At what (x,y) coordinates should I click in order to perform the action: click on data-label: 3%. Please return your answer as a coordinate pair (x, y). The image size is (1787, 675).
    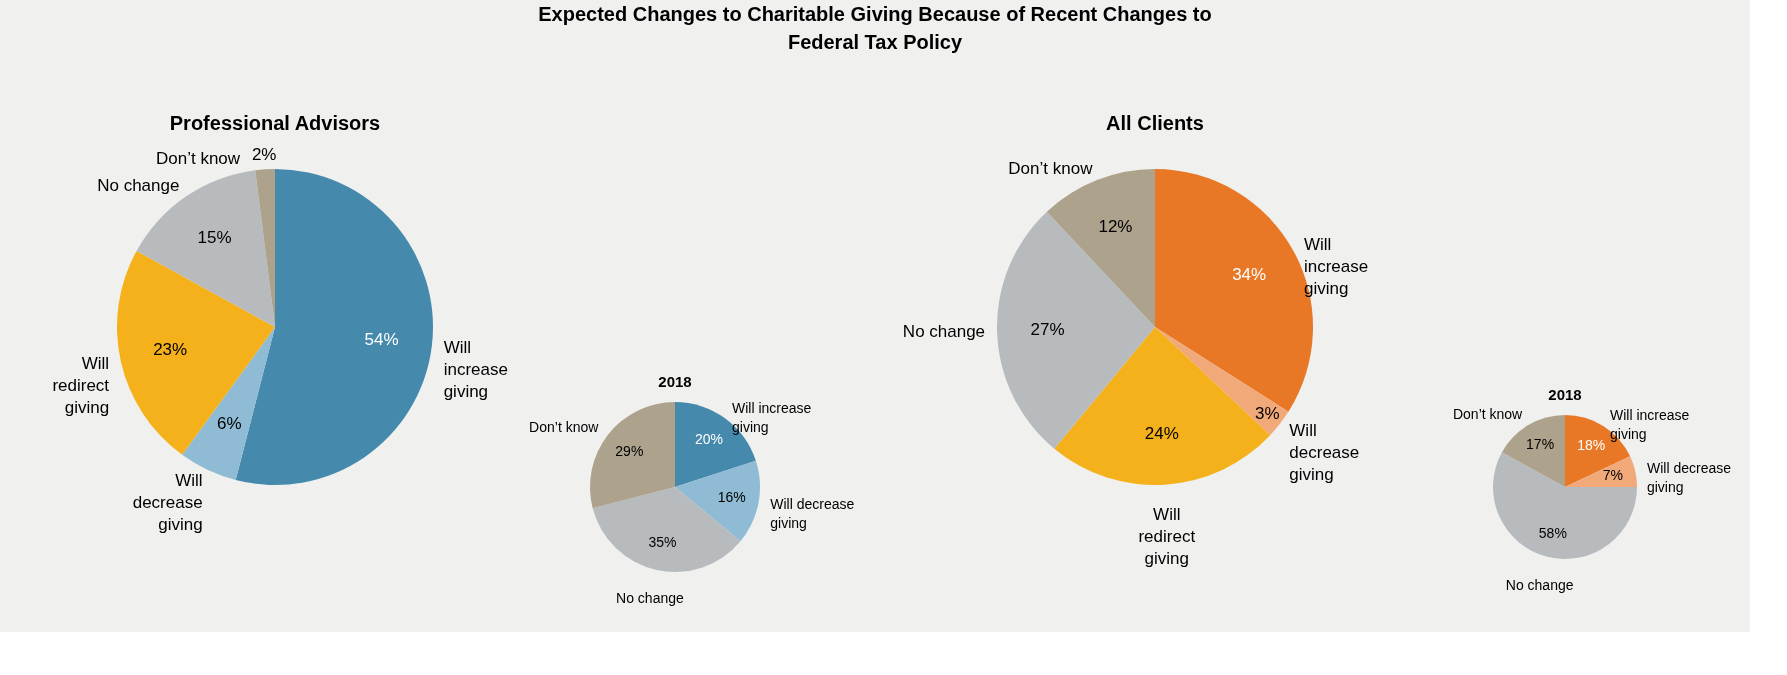
    Looking at the image, I should click on (1267, 414).